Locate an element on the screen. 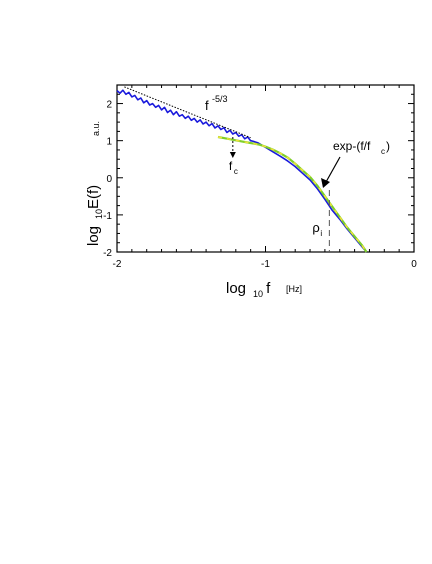 This screenshot has height=564, width=432. powerlaw-base: f is located at coordinates (207, 105).